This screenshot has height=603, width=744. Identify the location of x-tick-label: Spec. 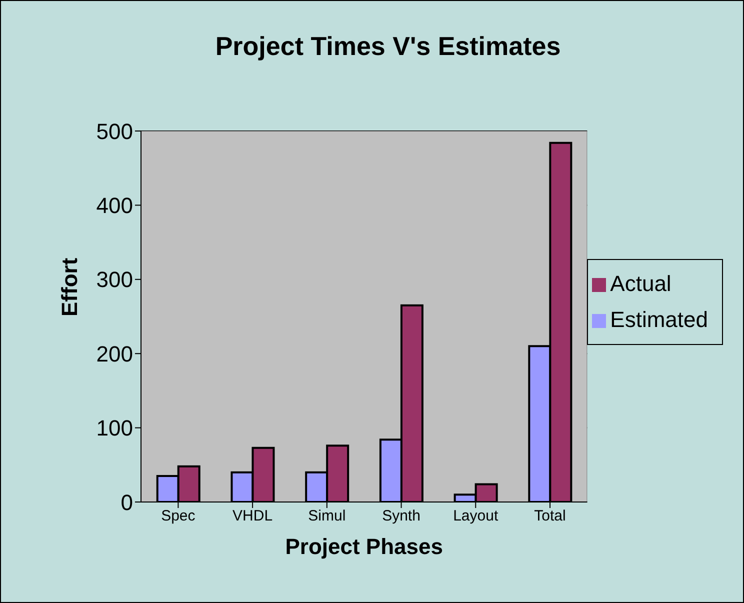
(178, 516).